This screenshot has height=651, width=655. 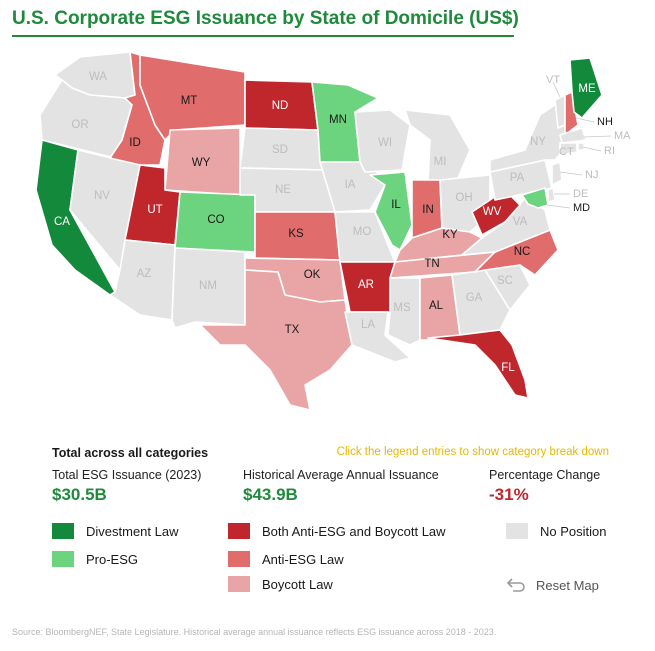 I want to click on label-mo: MO, so click(x=362, y=232).